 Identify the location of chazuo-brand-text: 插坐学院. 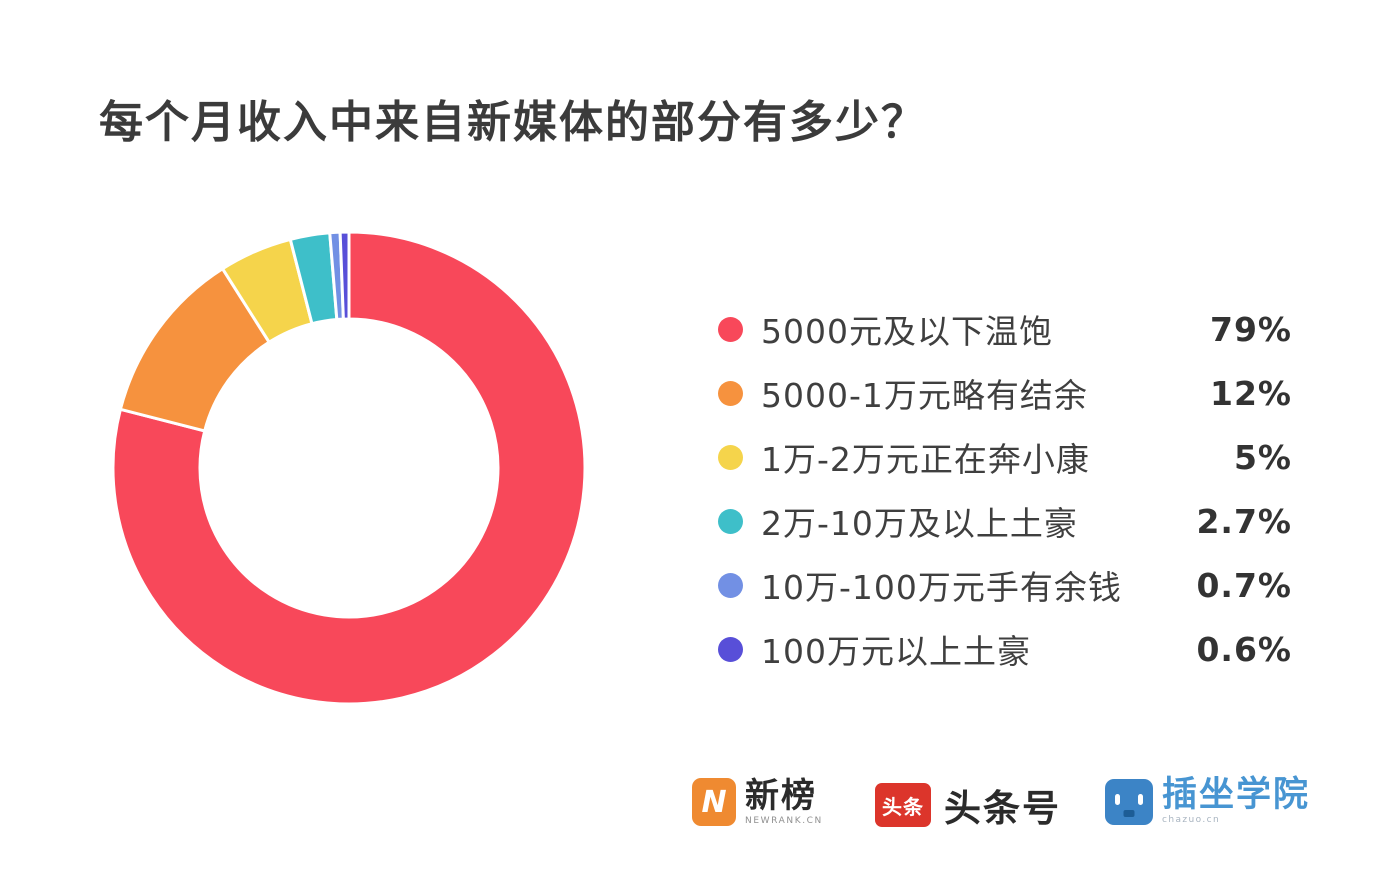
(1236, 795).